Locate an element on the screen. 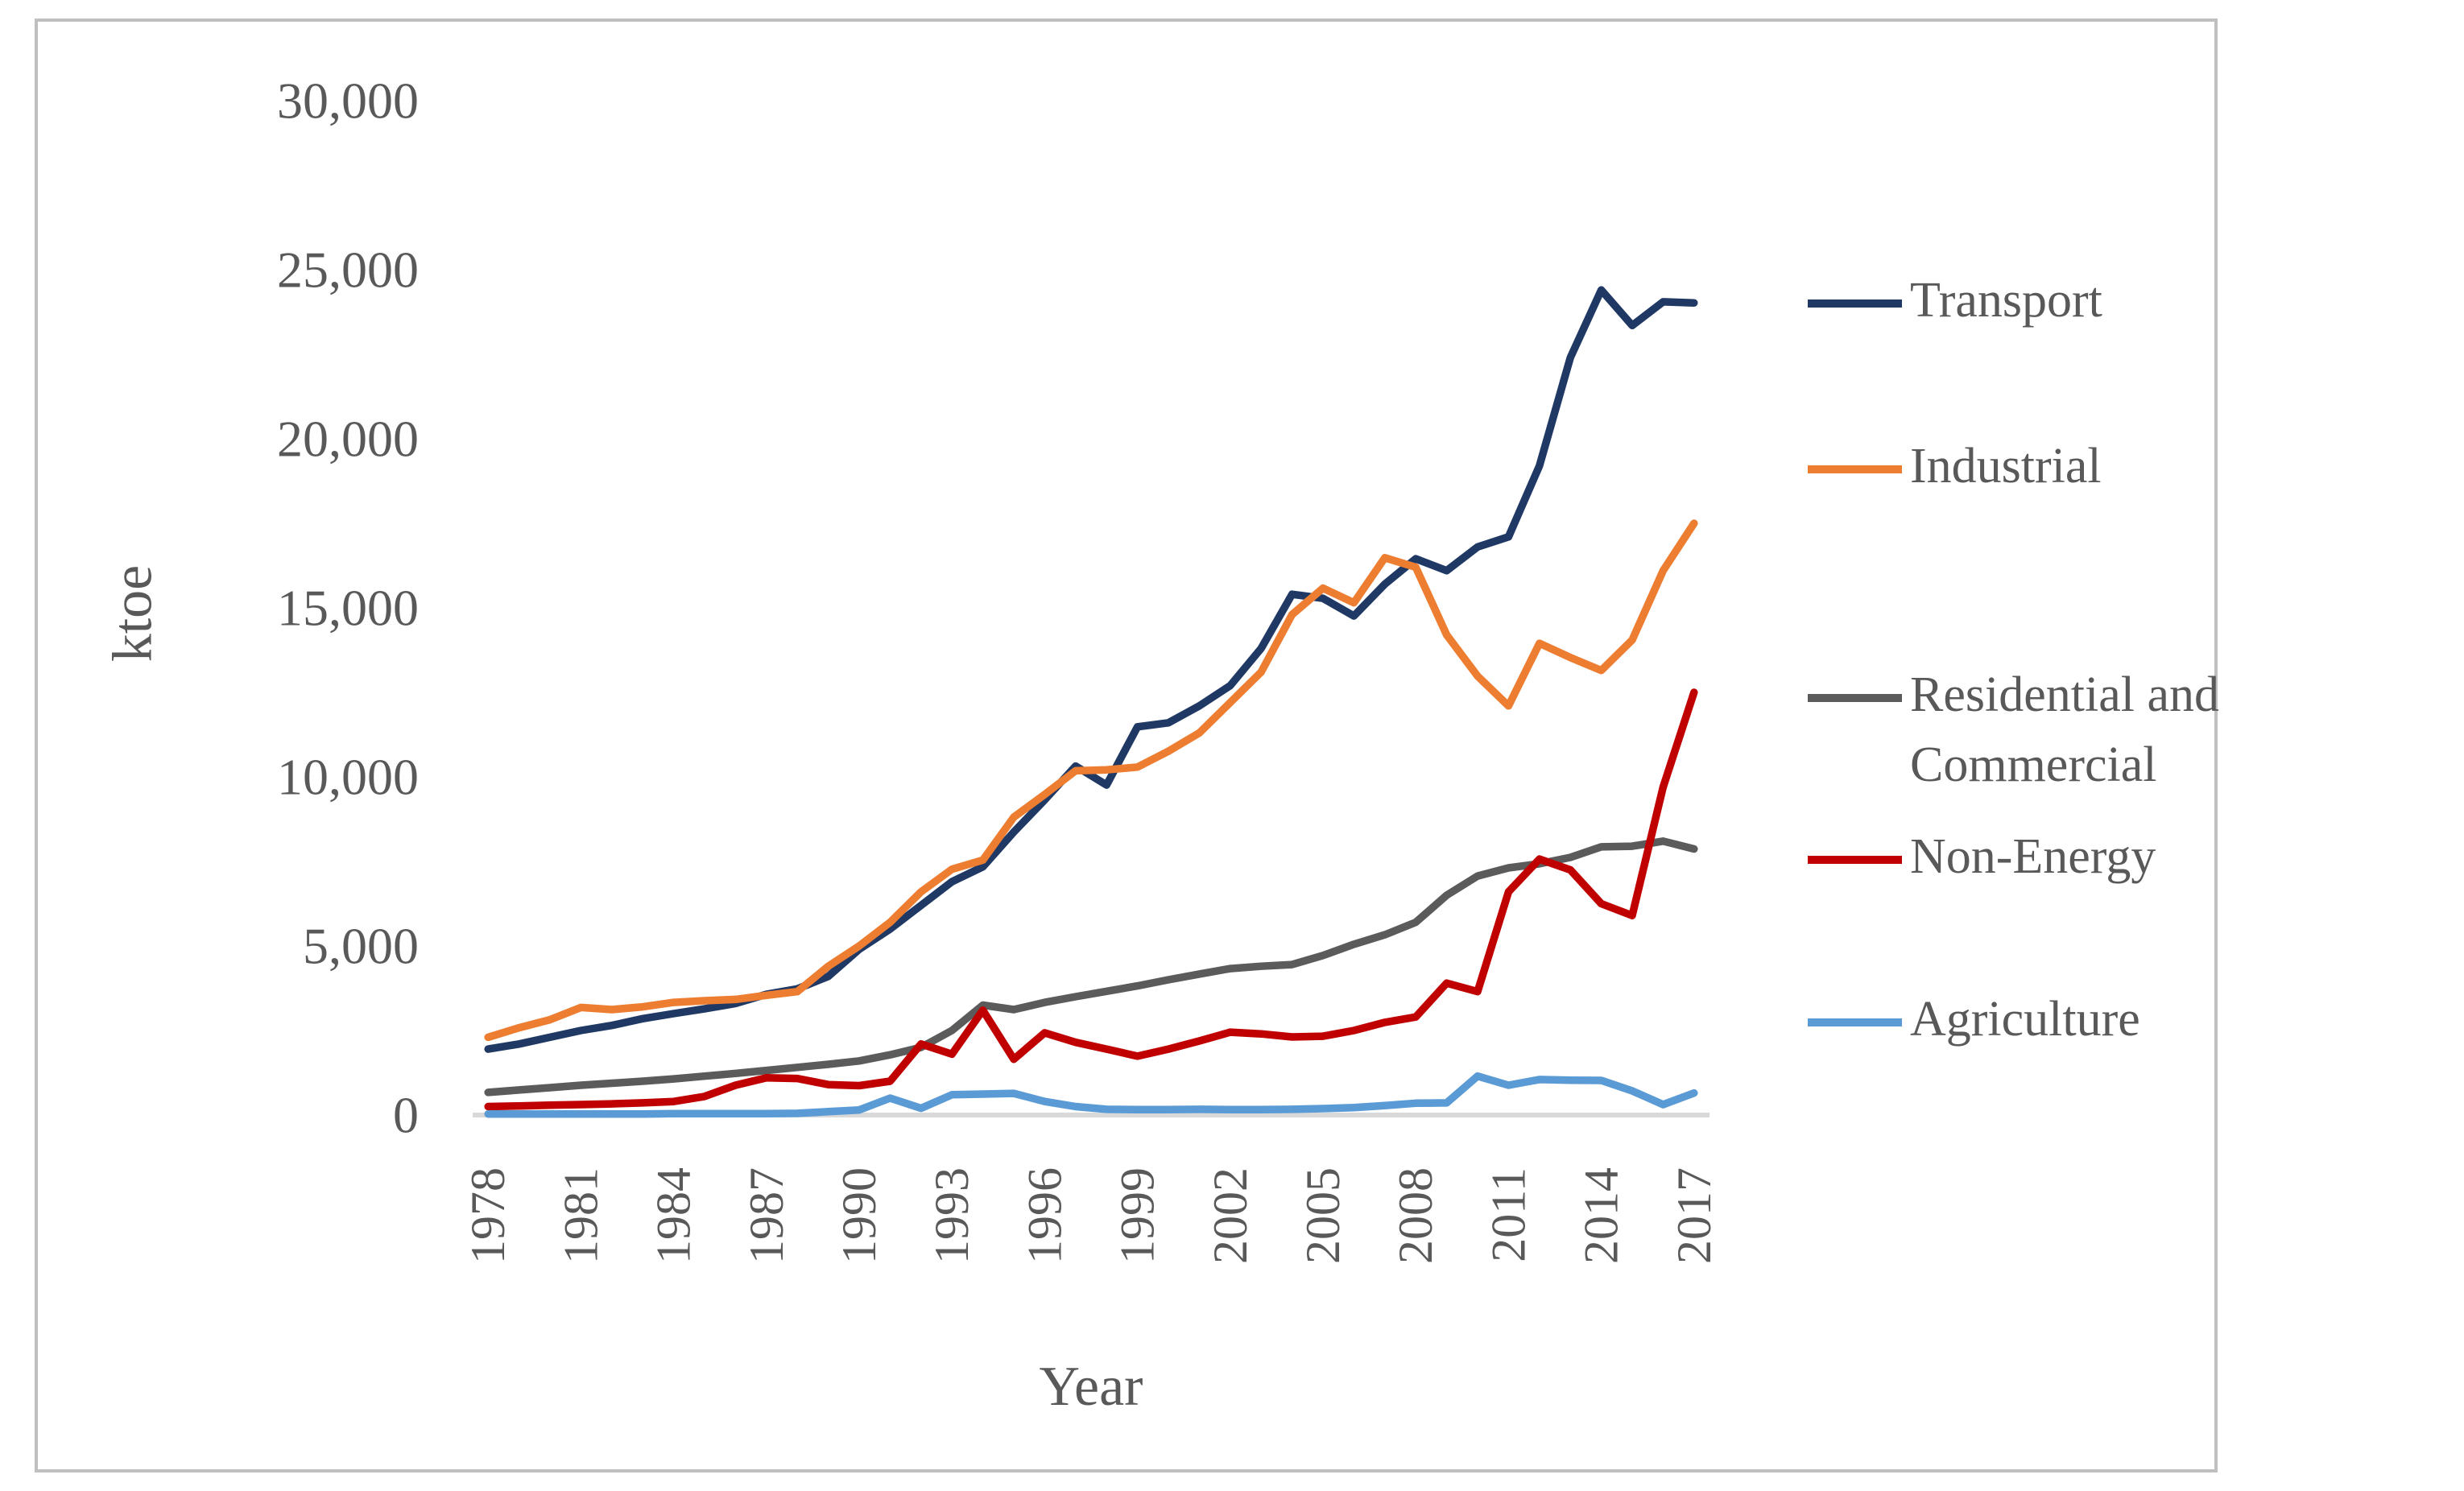 Image resolution: width=2464 pixels, height=1491 pixels. y-tick-label: 30,000 is located at coordinates (348, 101).